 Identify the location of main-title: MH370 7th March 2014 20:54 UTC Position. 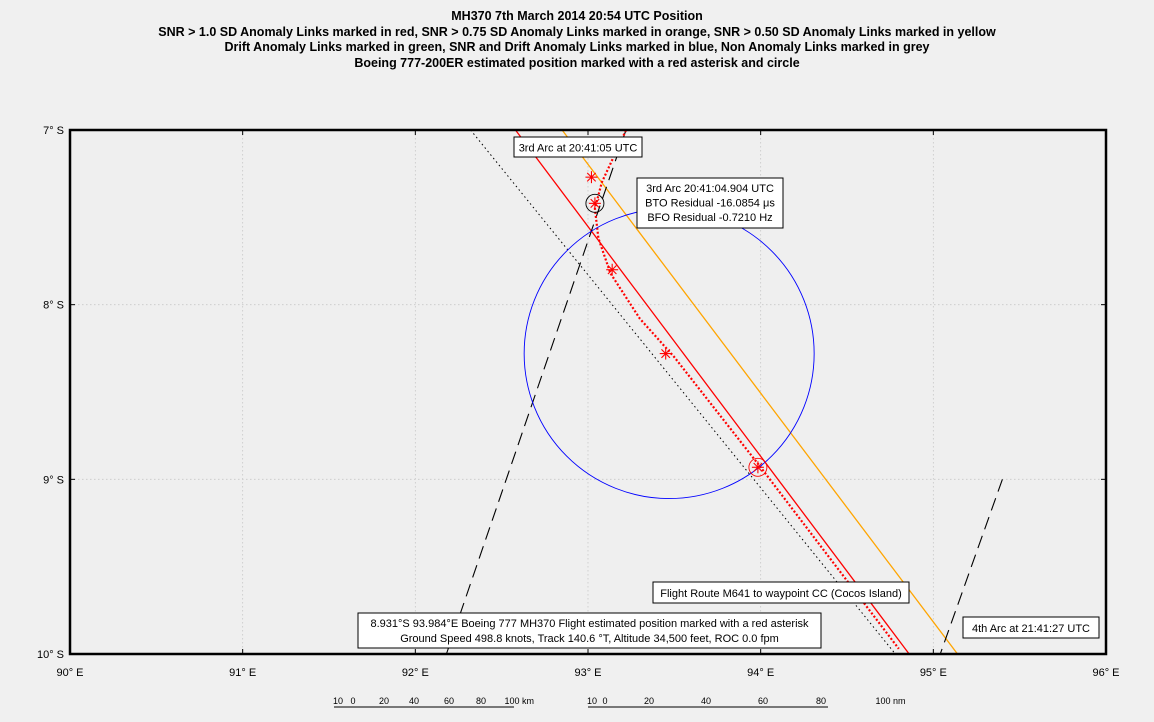
(577, 16).